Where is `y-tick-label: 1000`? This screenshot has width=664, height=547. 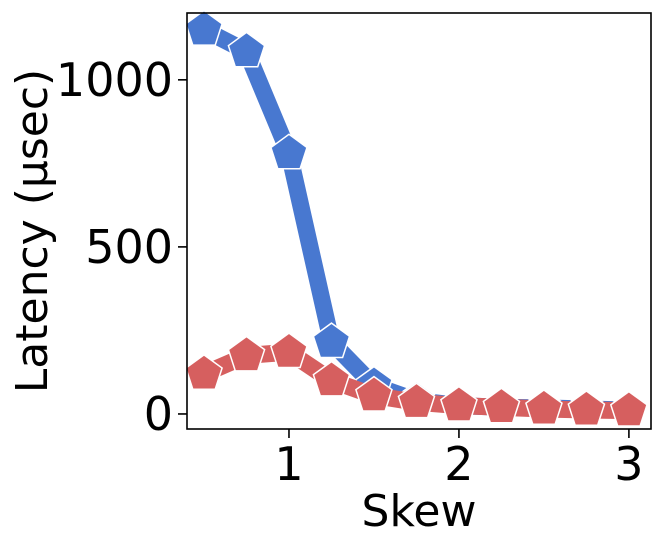 y-tick-label: 1000 is located at coordinates (114, 80).